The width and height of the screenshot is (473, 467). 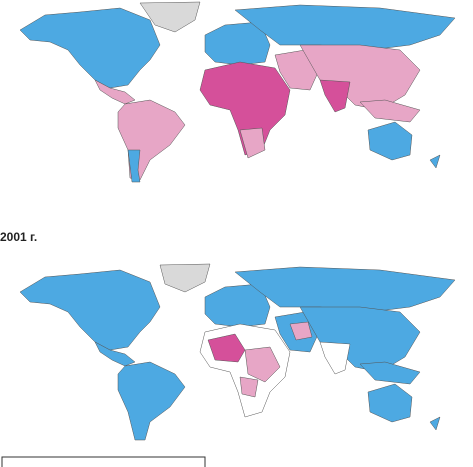 What do you see at coordinates (103, 461) in the screenshot?
I see `legend-box` at bounding box center [103, 461].